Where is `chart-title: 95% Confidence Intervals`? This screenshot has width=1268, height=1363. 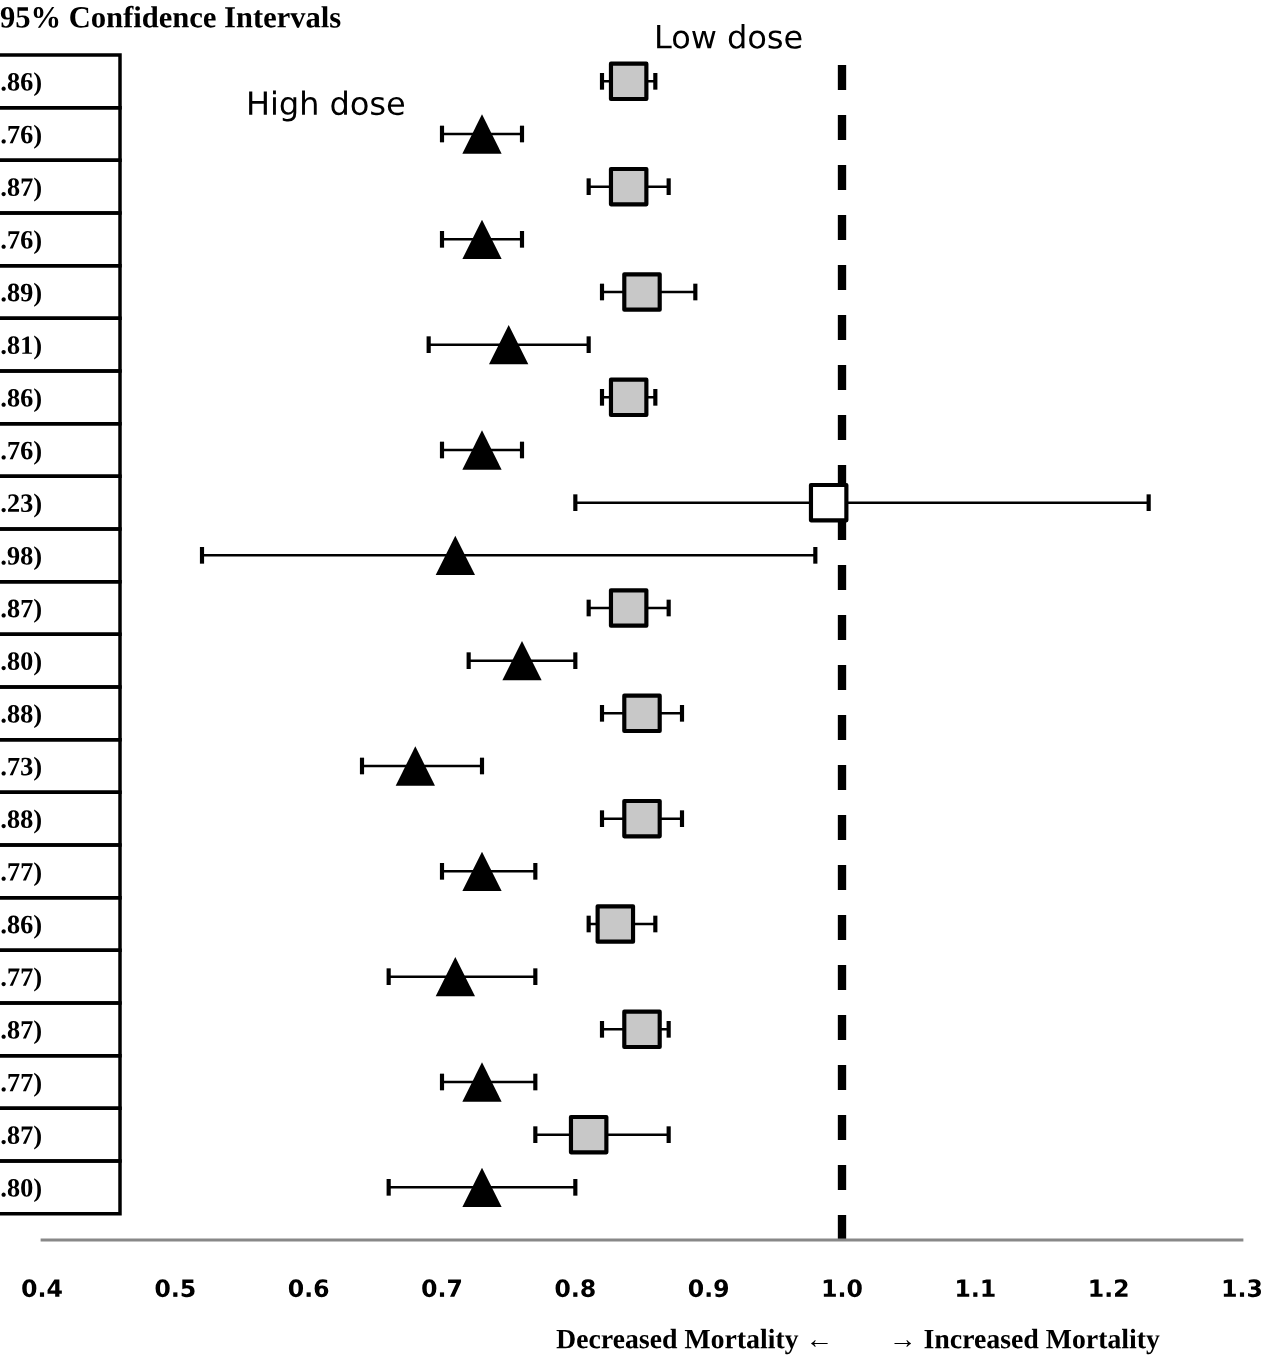 chart-title: 95% Confidence Intervals is located at coordinates (170, 16).